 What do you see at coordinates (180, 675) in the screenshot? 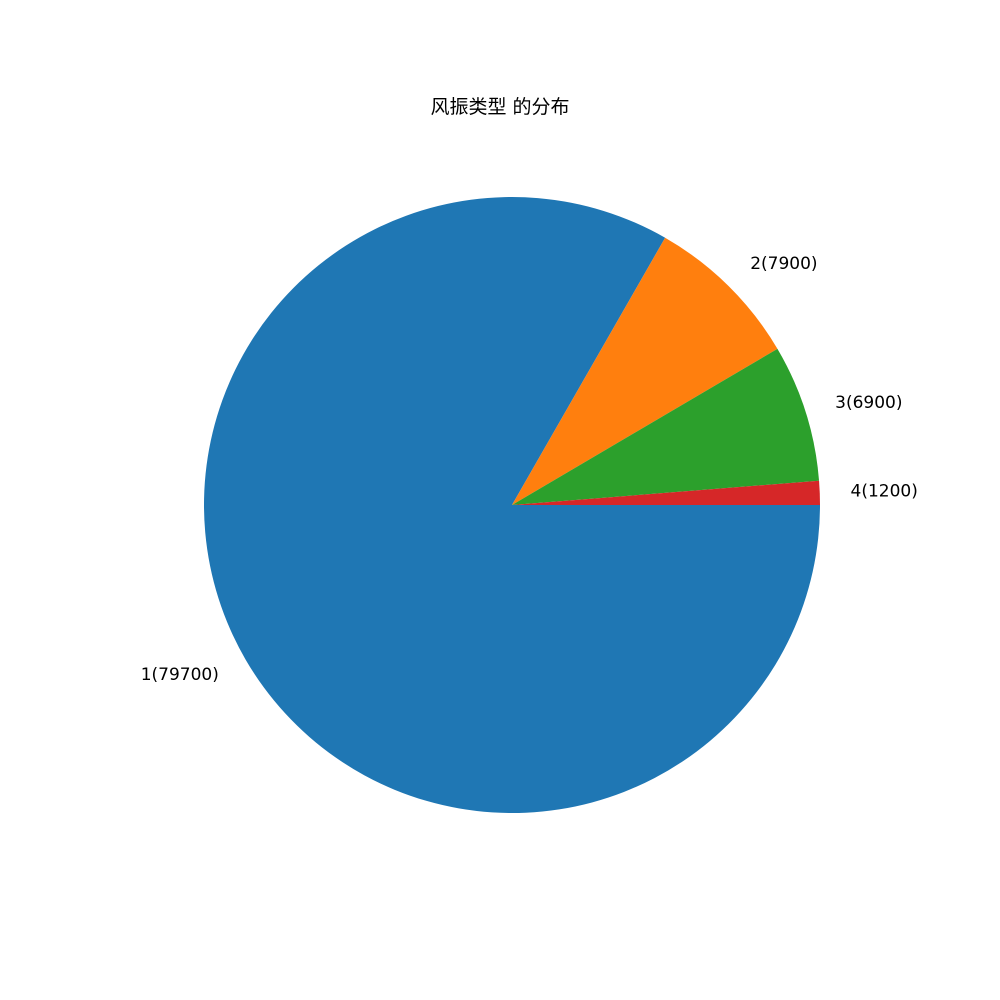
I see `pie-slice-label-1: 1(79700)` at bounding box center [180, 675].